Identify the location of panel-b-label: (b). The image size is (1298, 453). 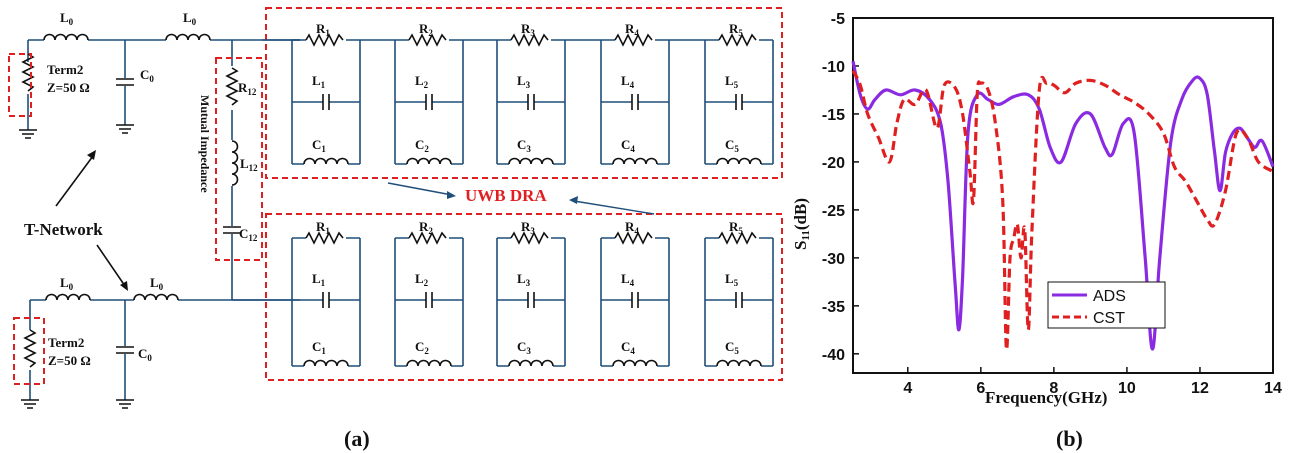
(1069, 438).